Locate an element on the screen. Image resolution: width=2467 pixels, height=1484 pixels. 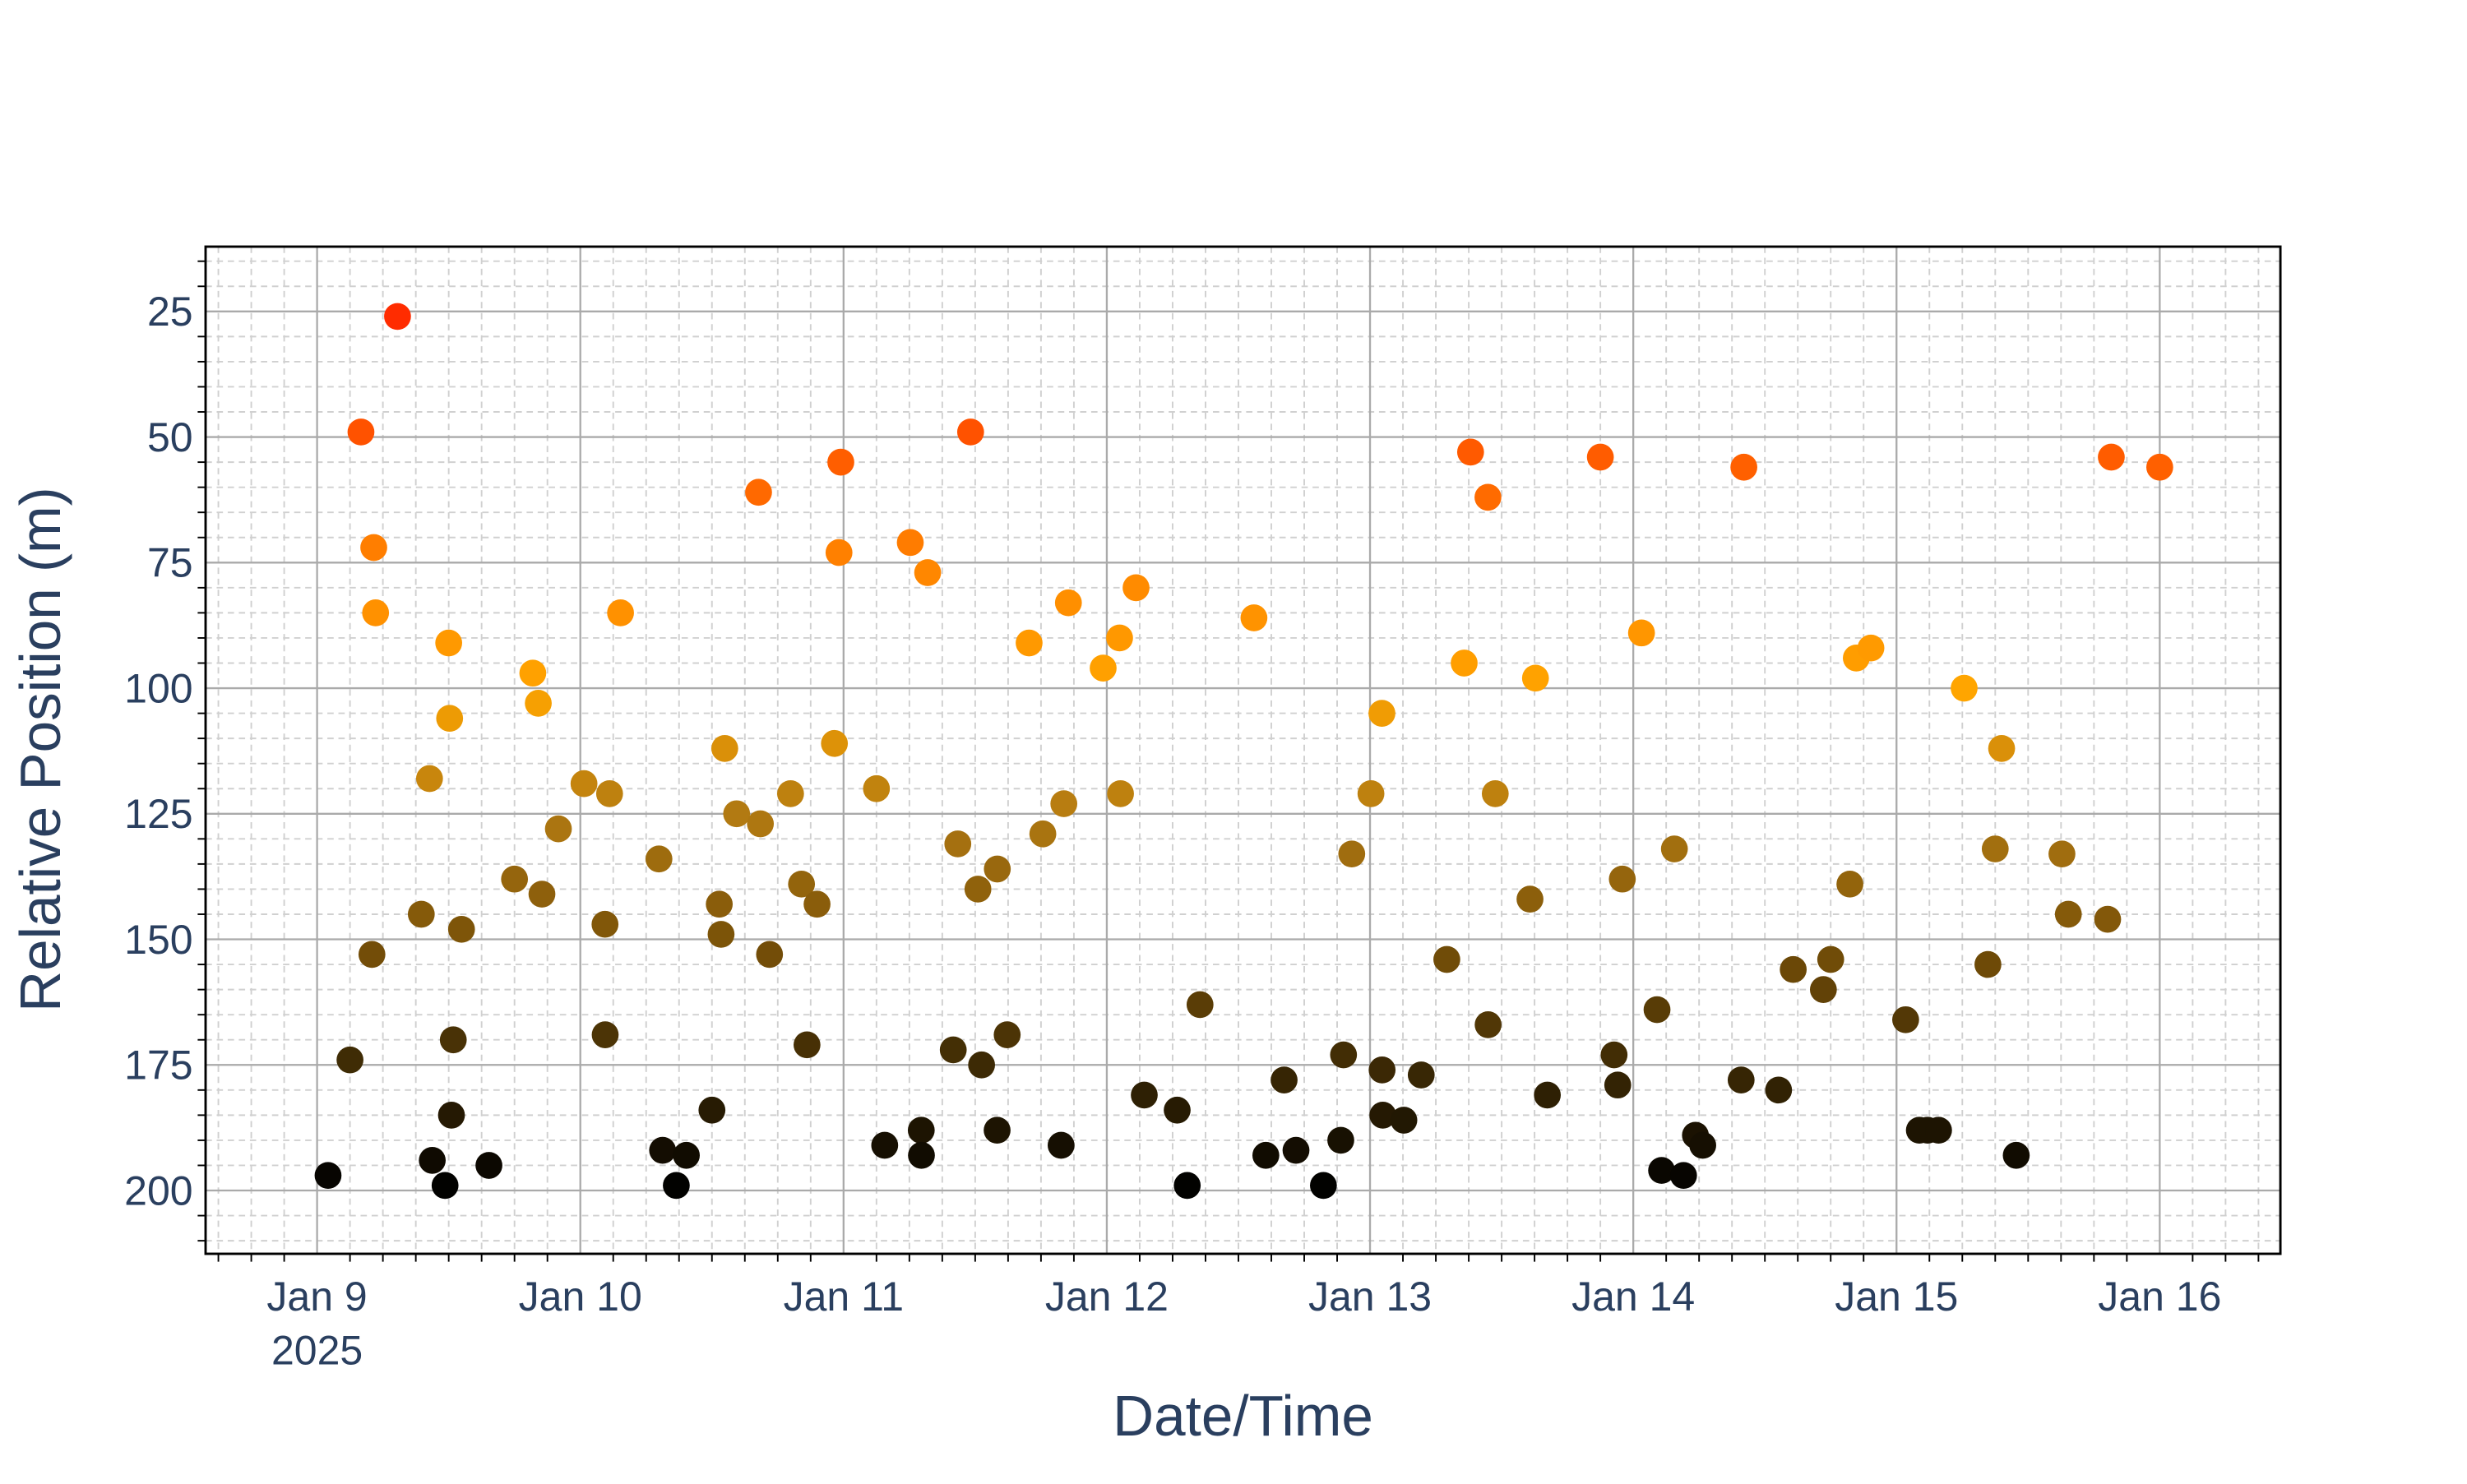
x-tick-label: Jan 10 is located at coordinates (580, 1297).